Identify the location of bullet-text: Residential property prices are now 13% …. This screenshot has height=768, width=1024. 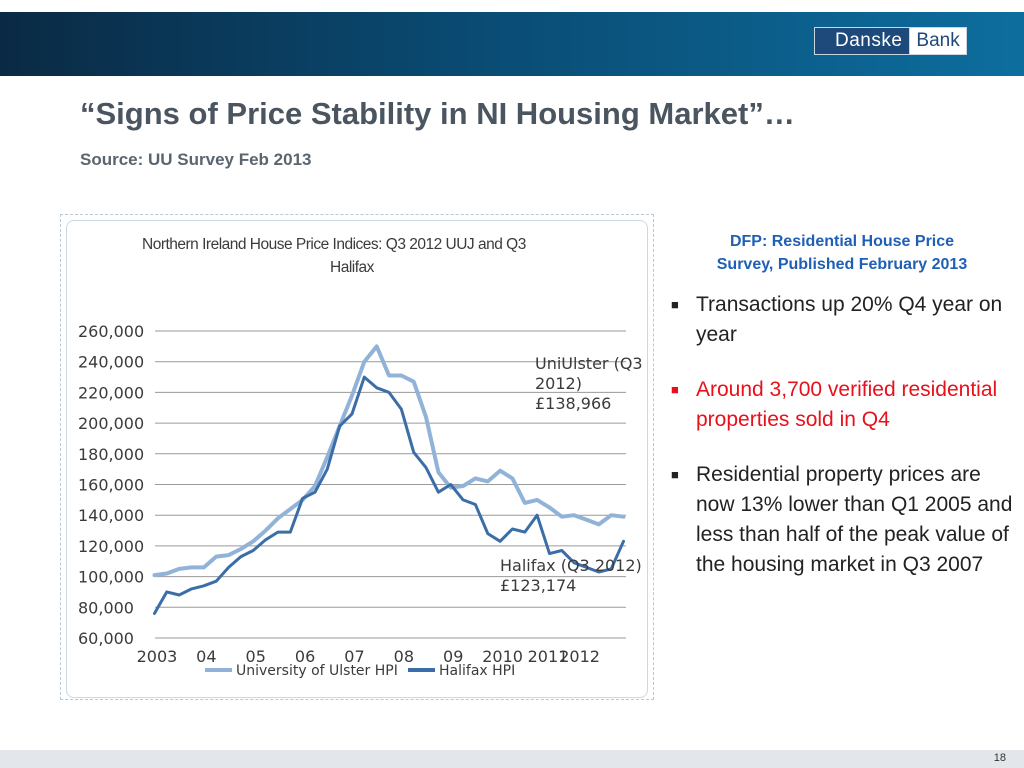
(854, 519).